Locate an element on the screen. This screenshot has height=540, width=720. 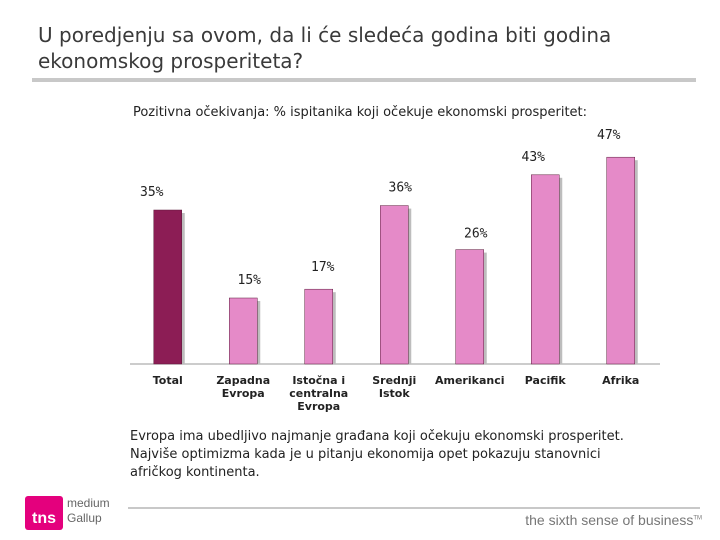
data-label-3: 36% is located at coordinates (401, 188).